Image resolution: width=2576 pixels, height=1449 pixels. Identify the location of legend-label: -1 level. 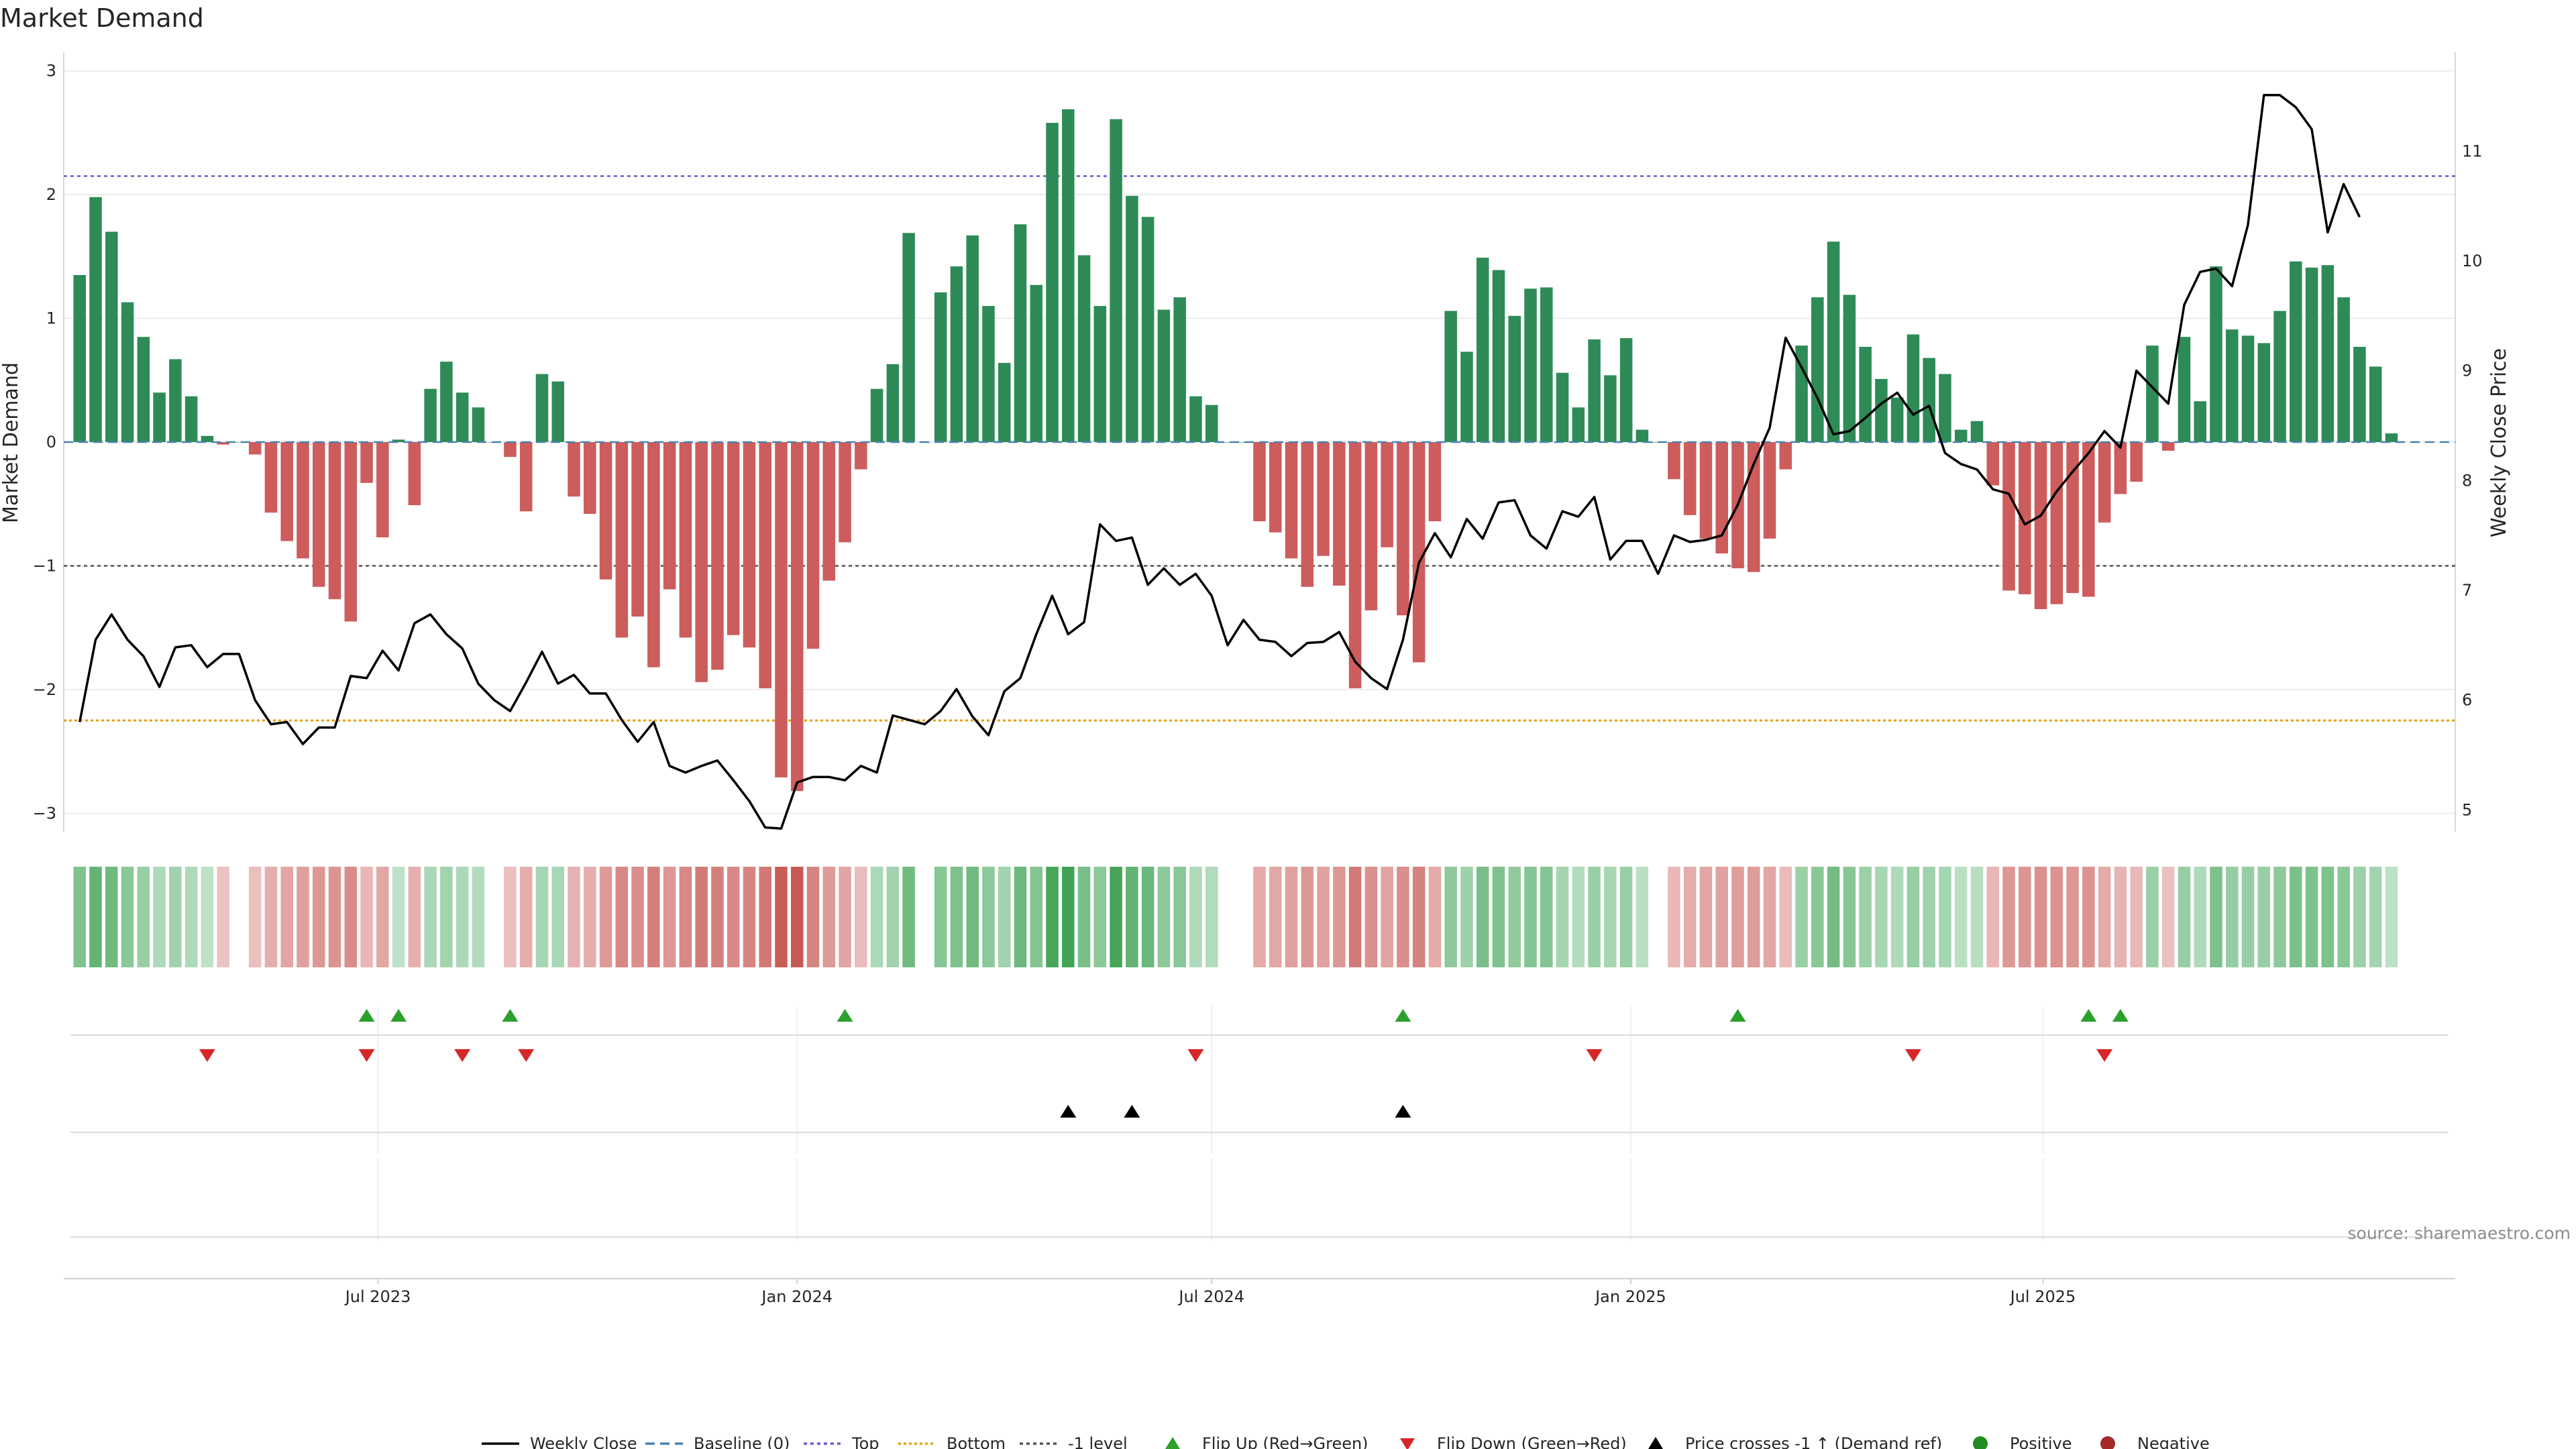
(1098, 1441).